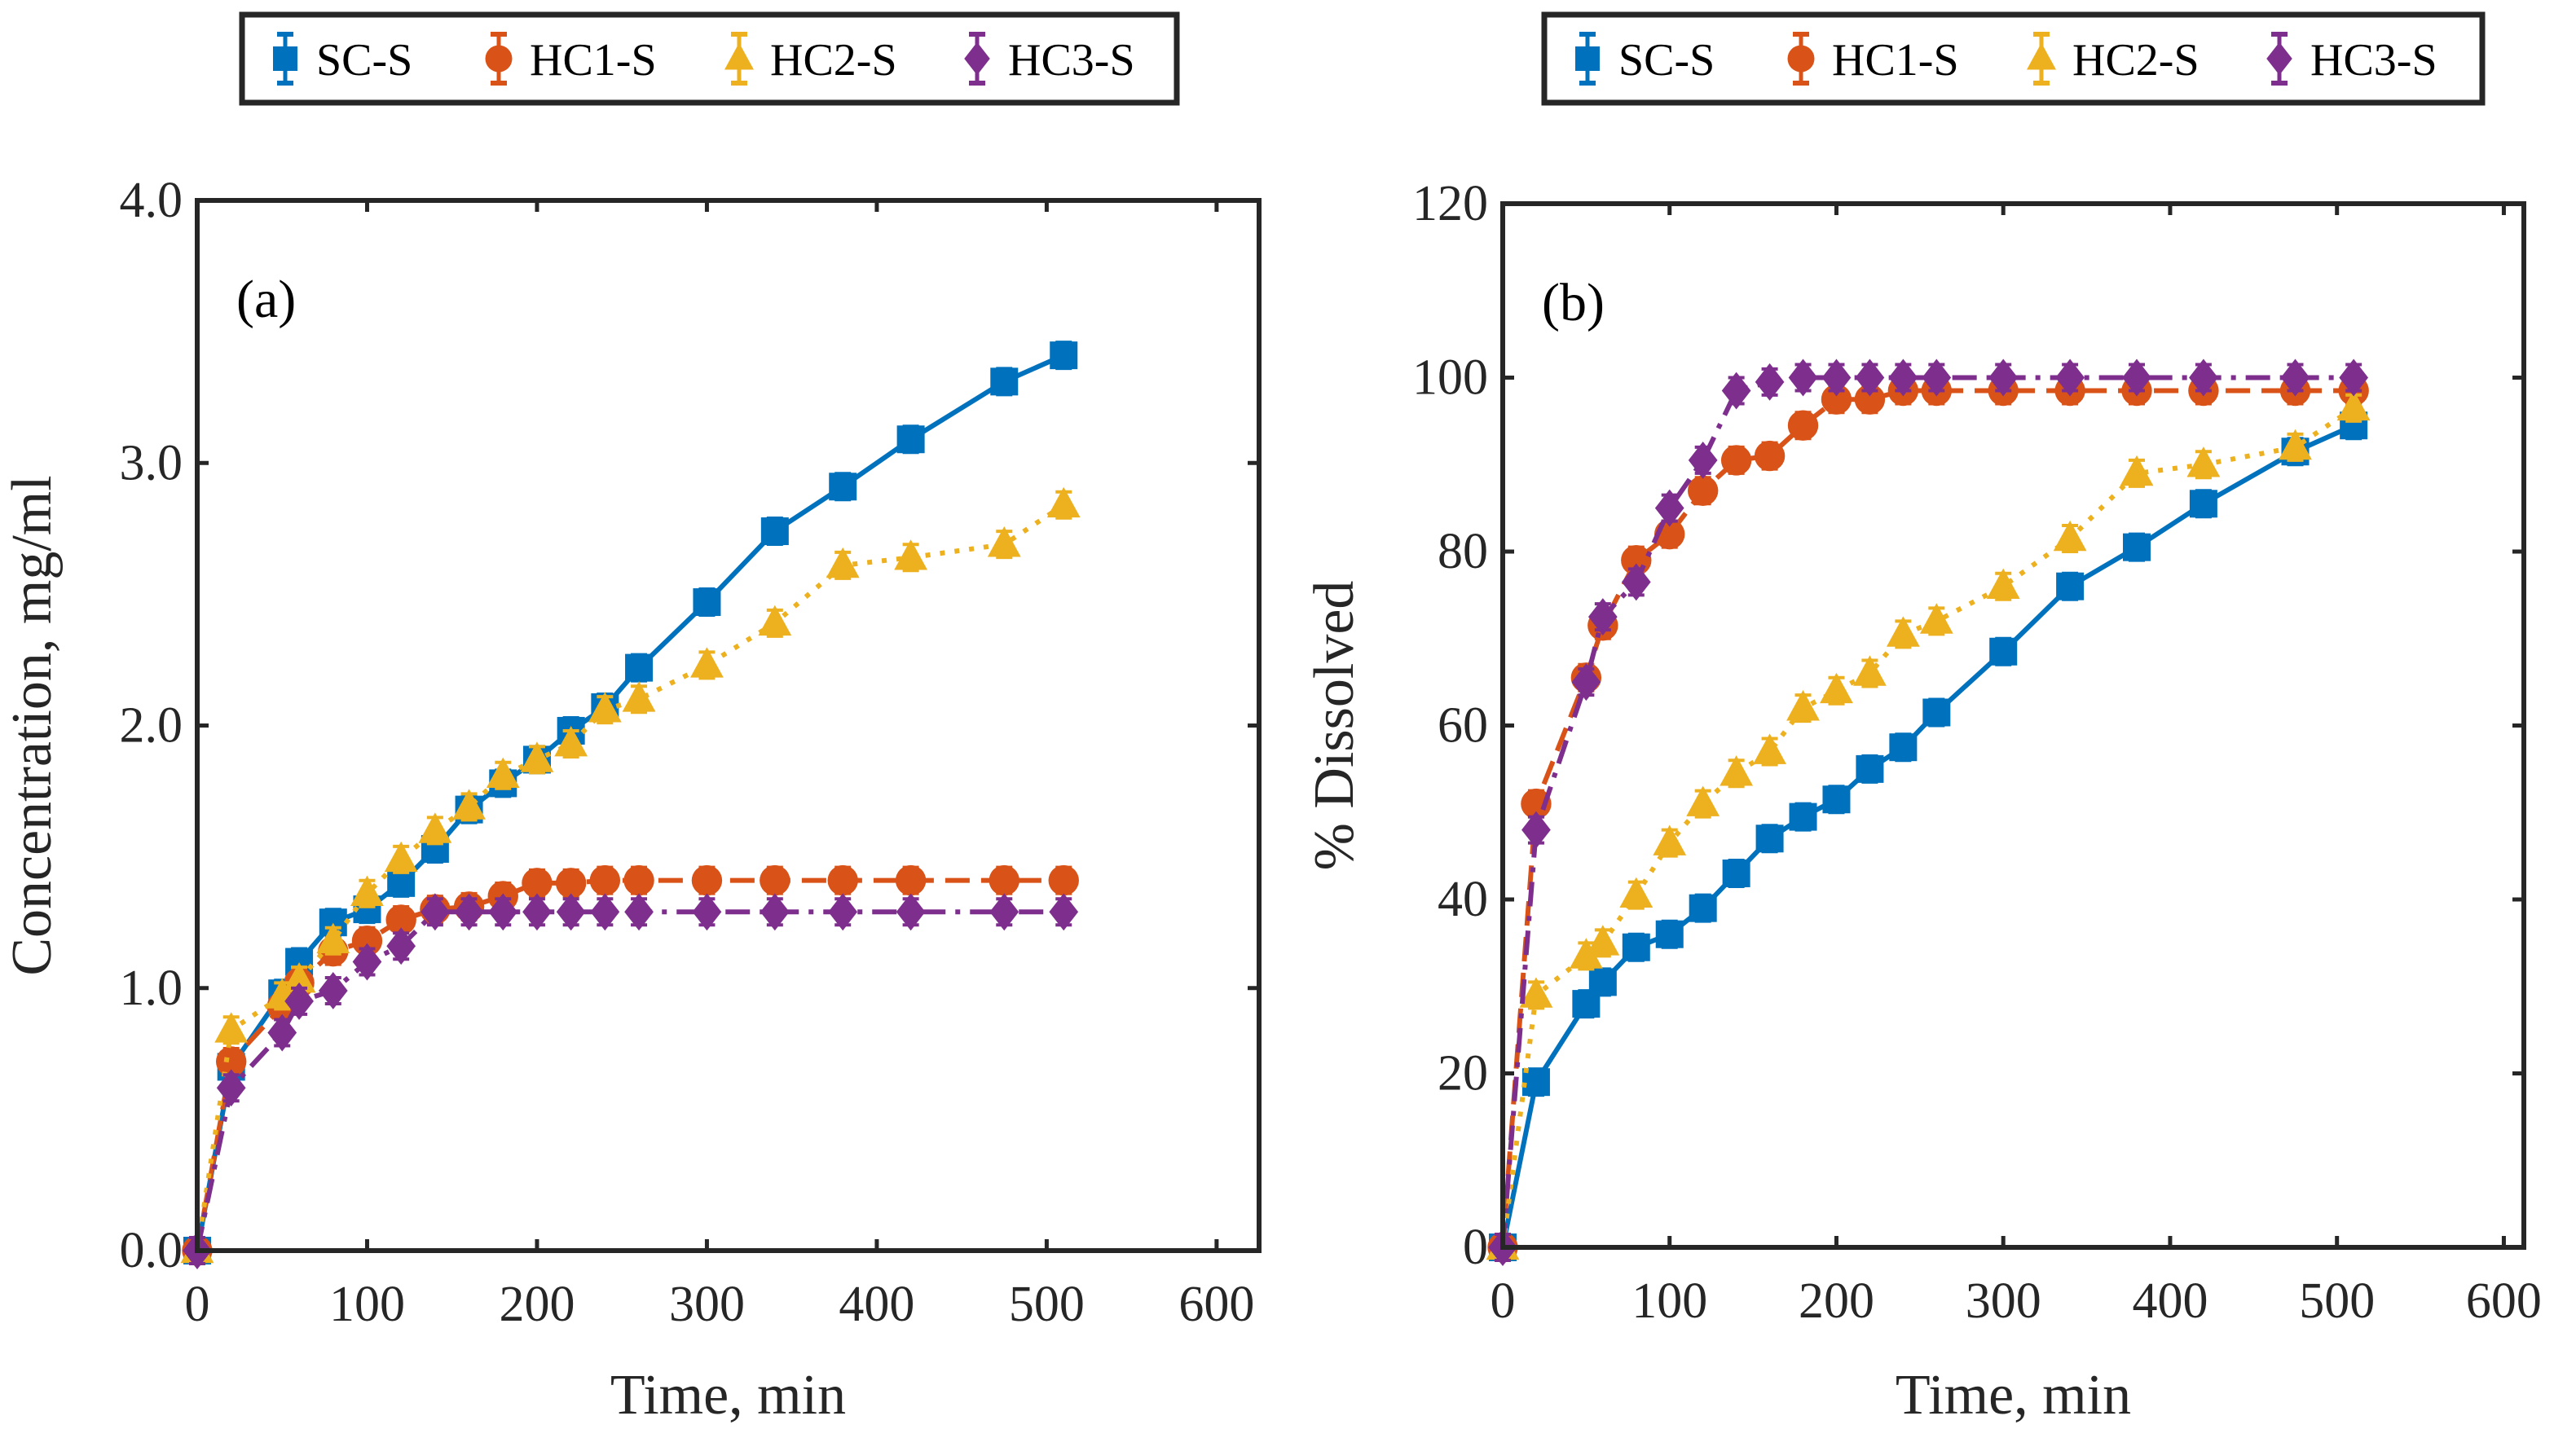  What do you see at coordinates (32, 725) in the screenshot?
I see `y-axis-title: Concentration, mg/ml` at bounding box center [32, 725].